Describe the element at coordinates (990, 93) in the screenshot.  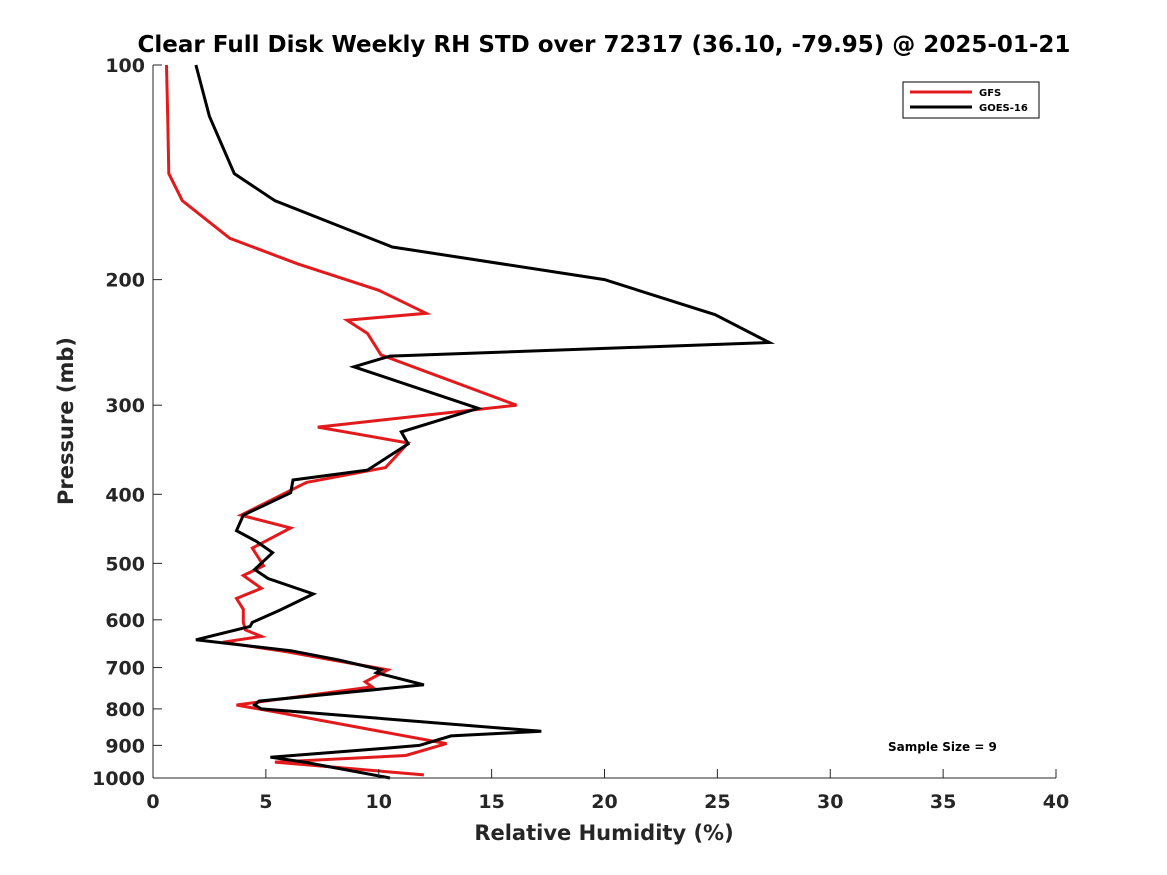
I see `legend-label-gfs: GFS` at that location.